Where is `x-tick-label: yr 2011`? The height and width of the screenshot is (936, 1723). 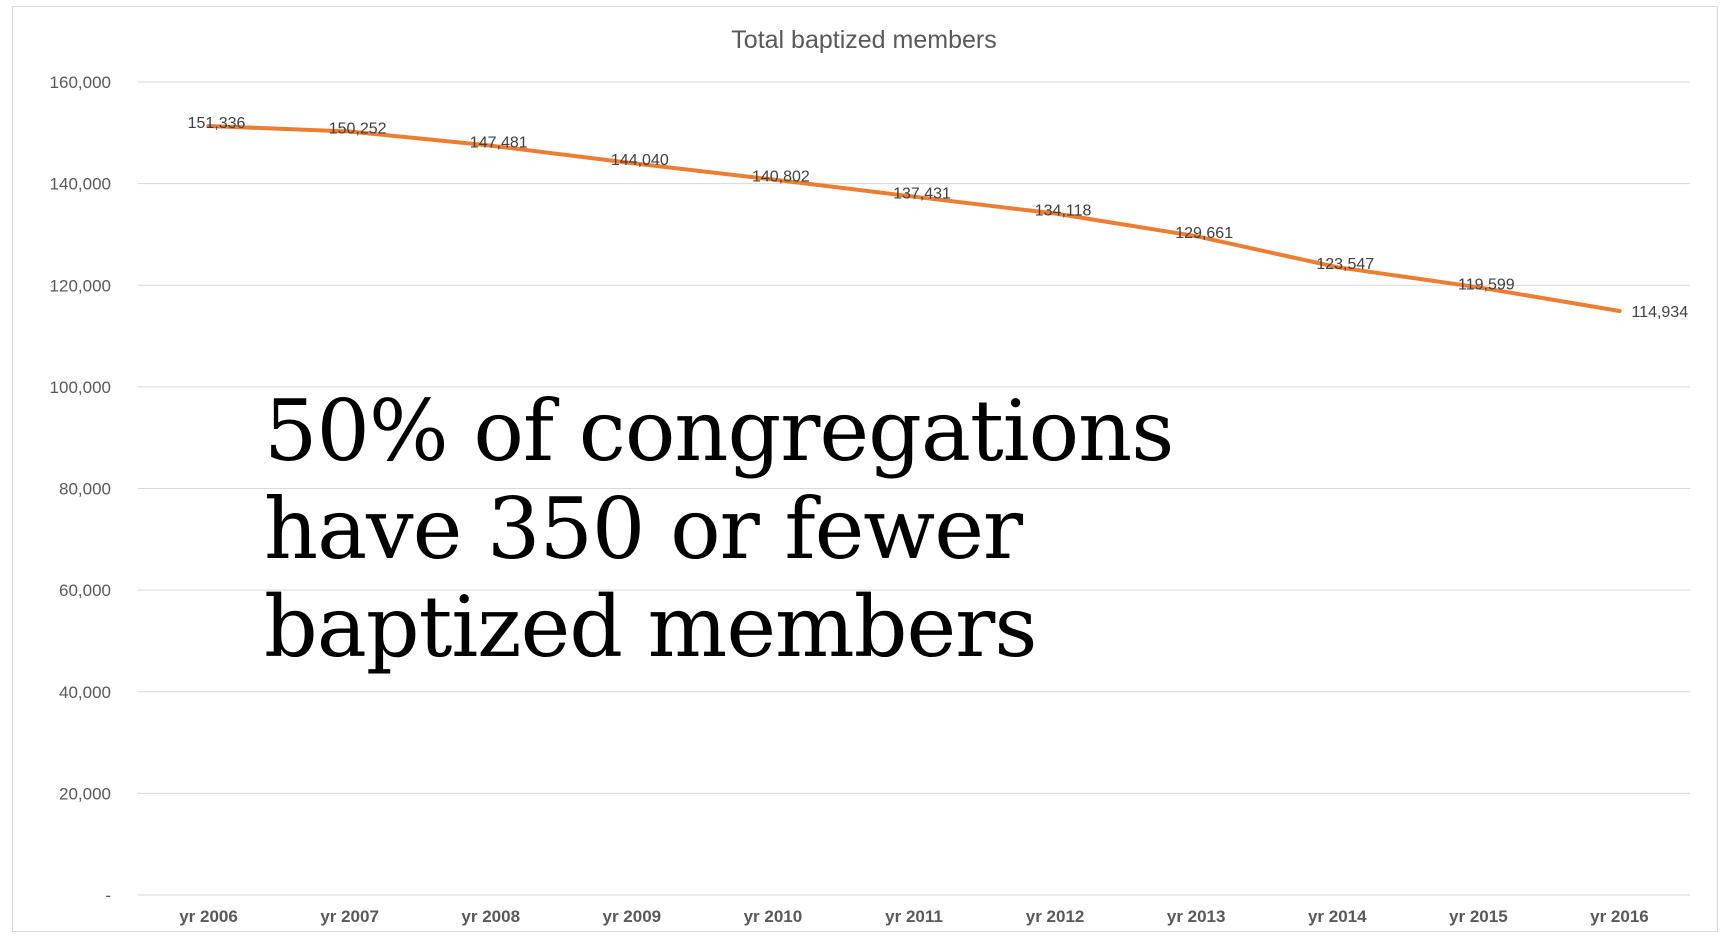 x-tick-label: yr 2011 is located at coordinates (914, 916).